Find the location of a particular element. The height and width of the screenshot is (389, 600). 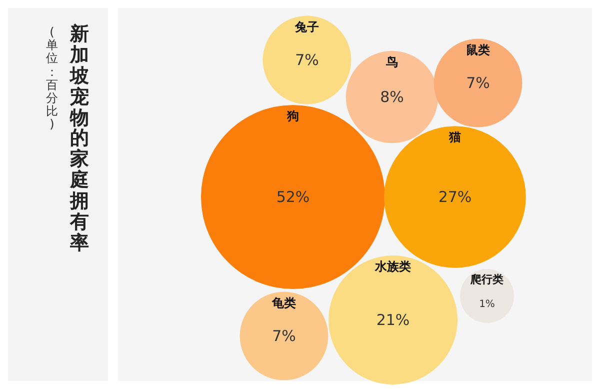

data-label: 27% is located at coordinates (455, 197).